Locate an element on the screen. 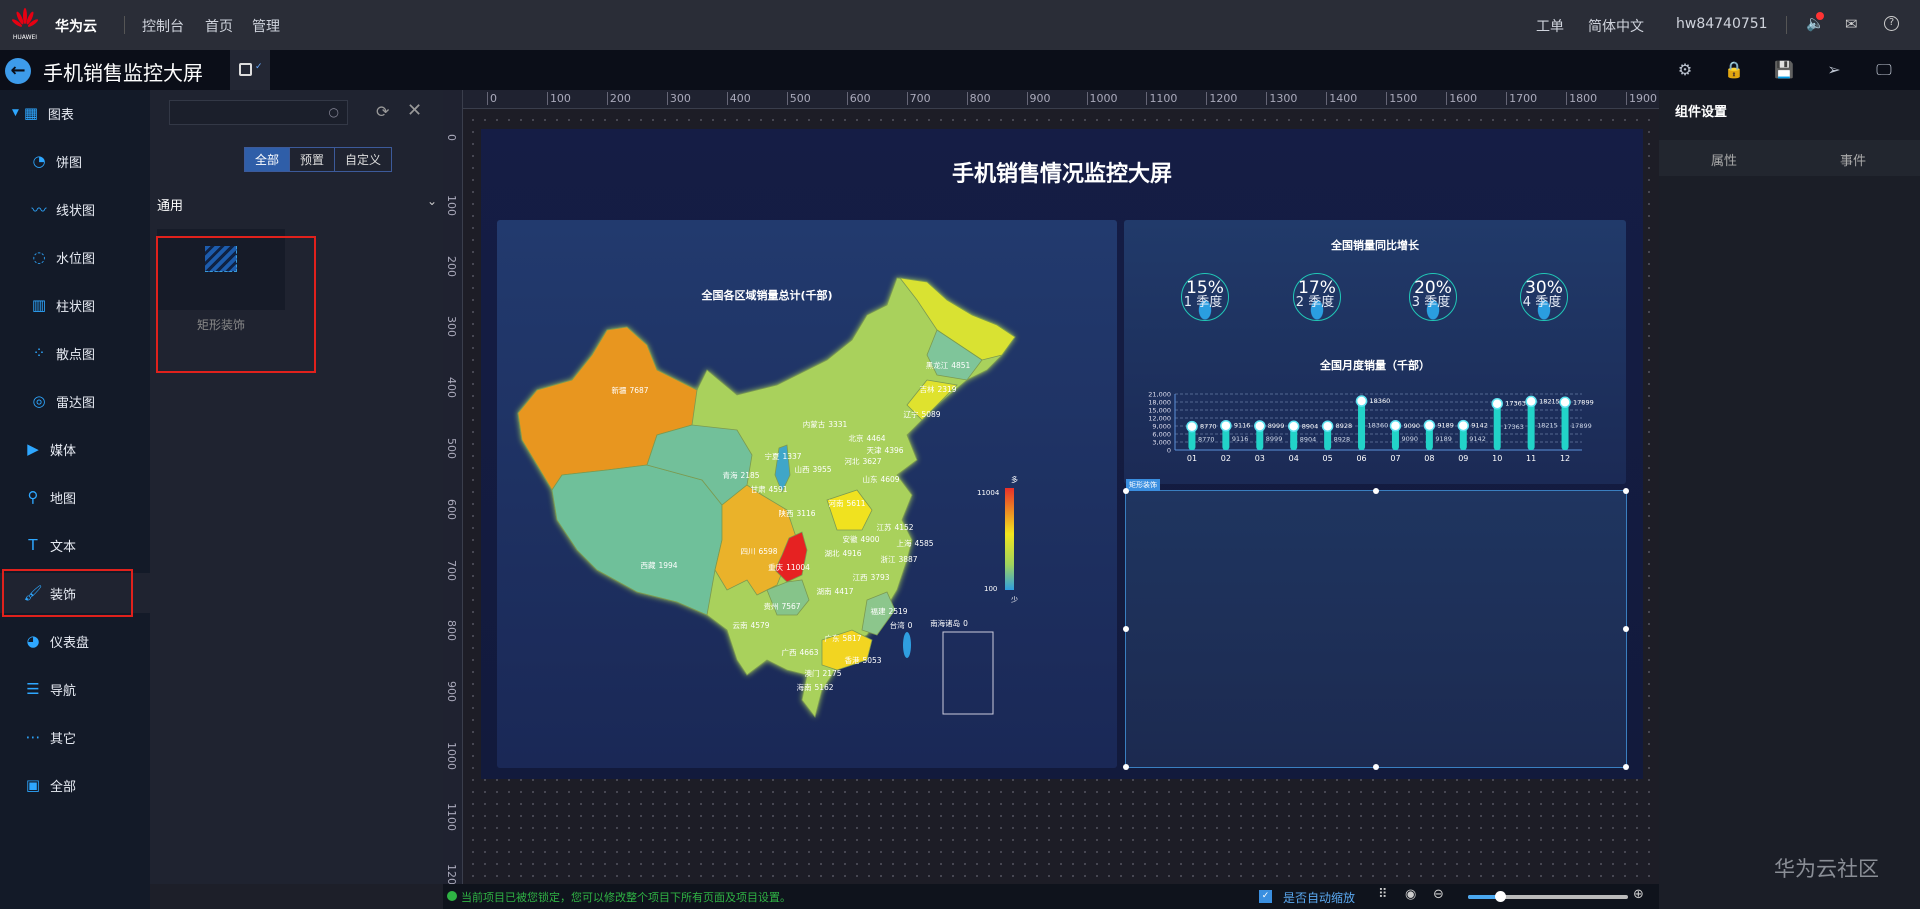 This screenshot has width=1920, height=909. tab-properties: 属性 is located at coordinates (1724, 161).